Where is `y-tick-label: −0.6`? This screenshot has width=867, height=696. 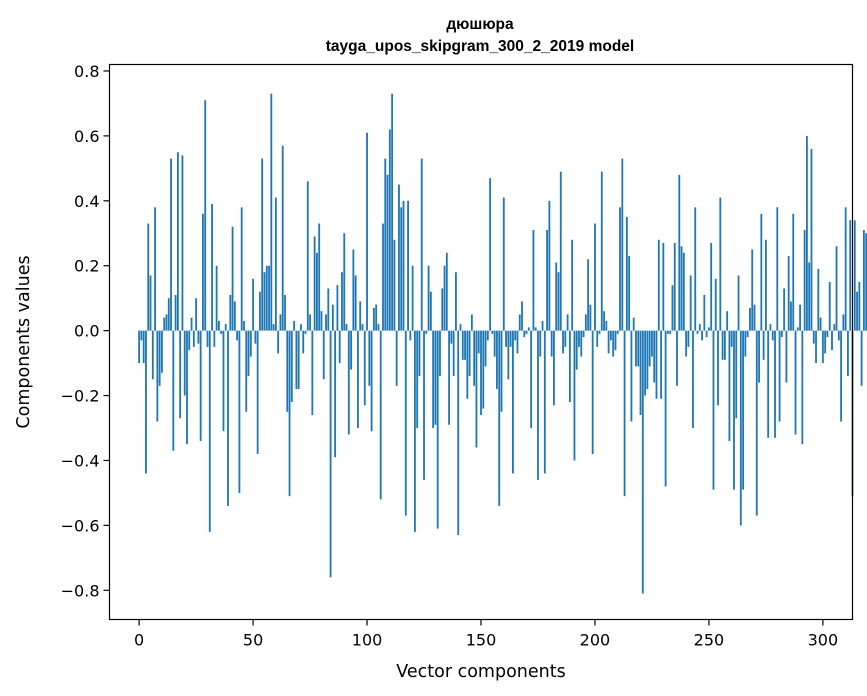
y-tick-label: −0.6 is located at coordinates (80, 525).